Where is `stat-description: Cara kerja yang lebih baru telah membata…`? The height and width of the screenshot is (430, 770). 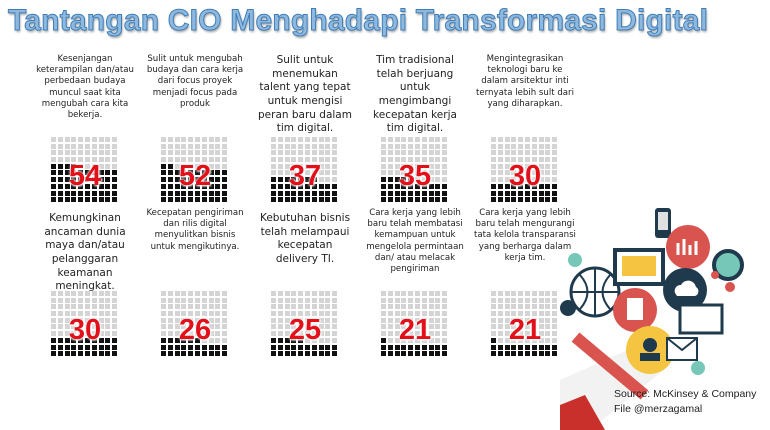 stat-description: Cara kerja yang lebih baru telah membata… is located at coordinates (415, 241).